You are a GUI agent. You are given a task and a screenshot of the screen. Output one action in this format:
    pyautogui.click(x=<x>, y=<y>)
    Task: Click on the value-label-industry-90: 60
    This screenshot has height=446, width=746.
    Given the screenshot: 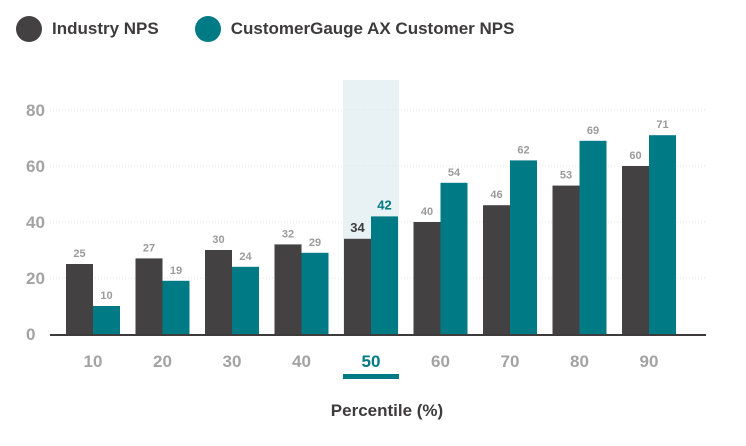 What is the action you would take?
    pyautogui.click(x=635, y=156)
    